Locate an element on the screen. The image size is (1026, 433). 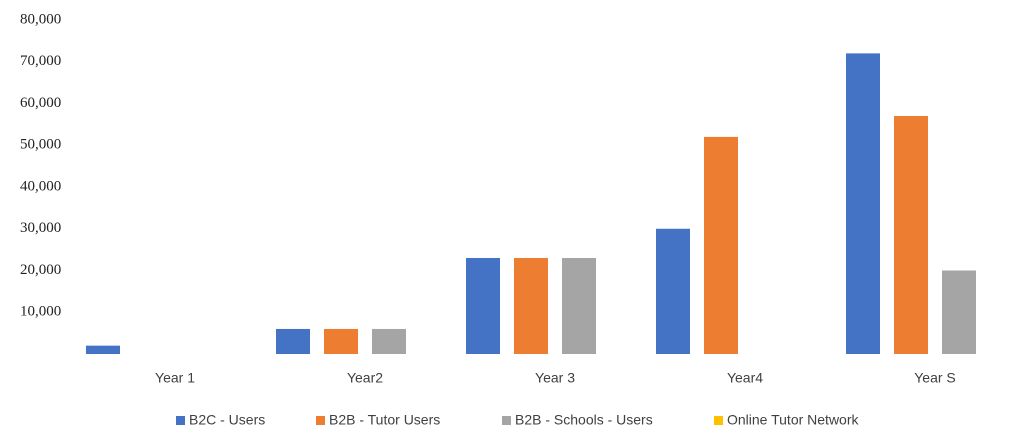
y-tick-label: 80,000 is located at coordinates (40, 19).